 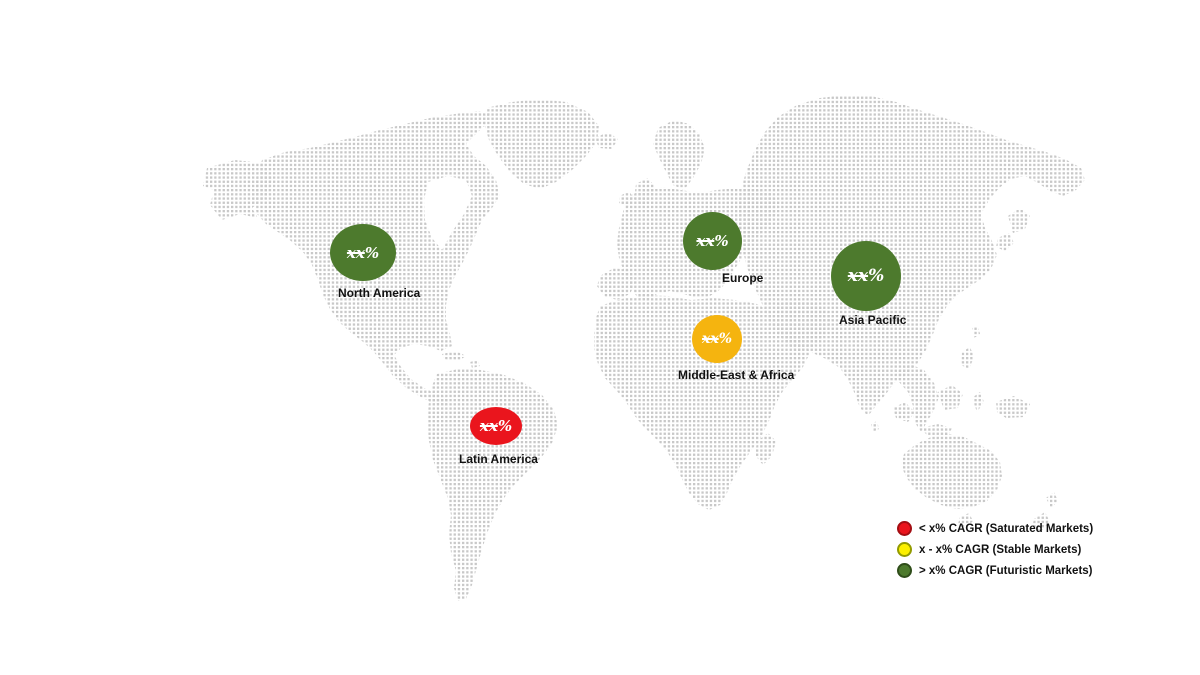 I want to click on legend-dot-futuristic, so click(x=904, y=570).